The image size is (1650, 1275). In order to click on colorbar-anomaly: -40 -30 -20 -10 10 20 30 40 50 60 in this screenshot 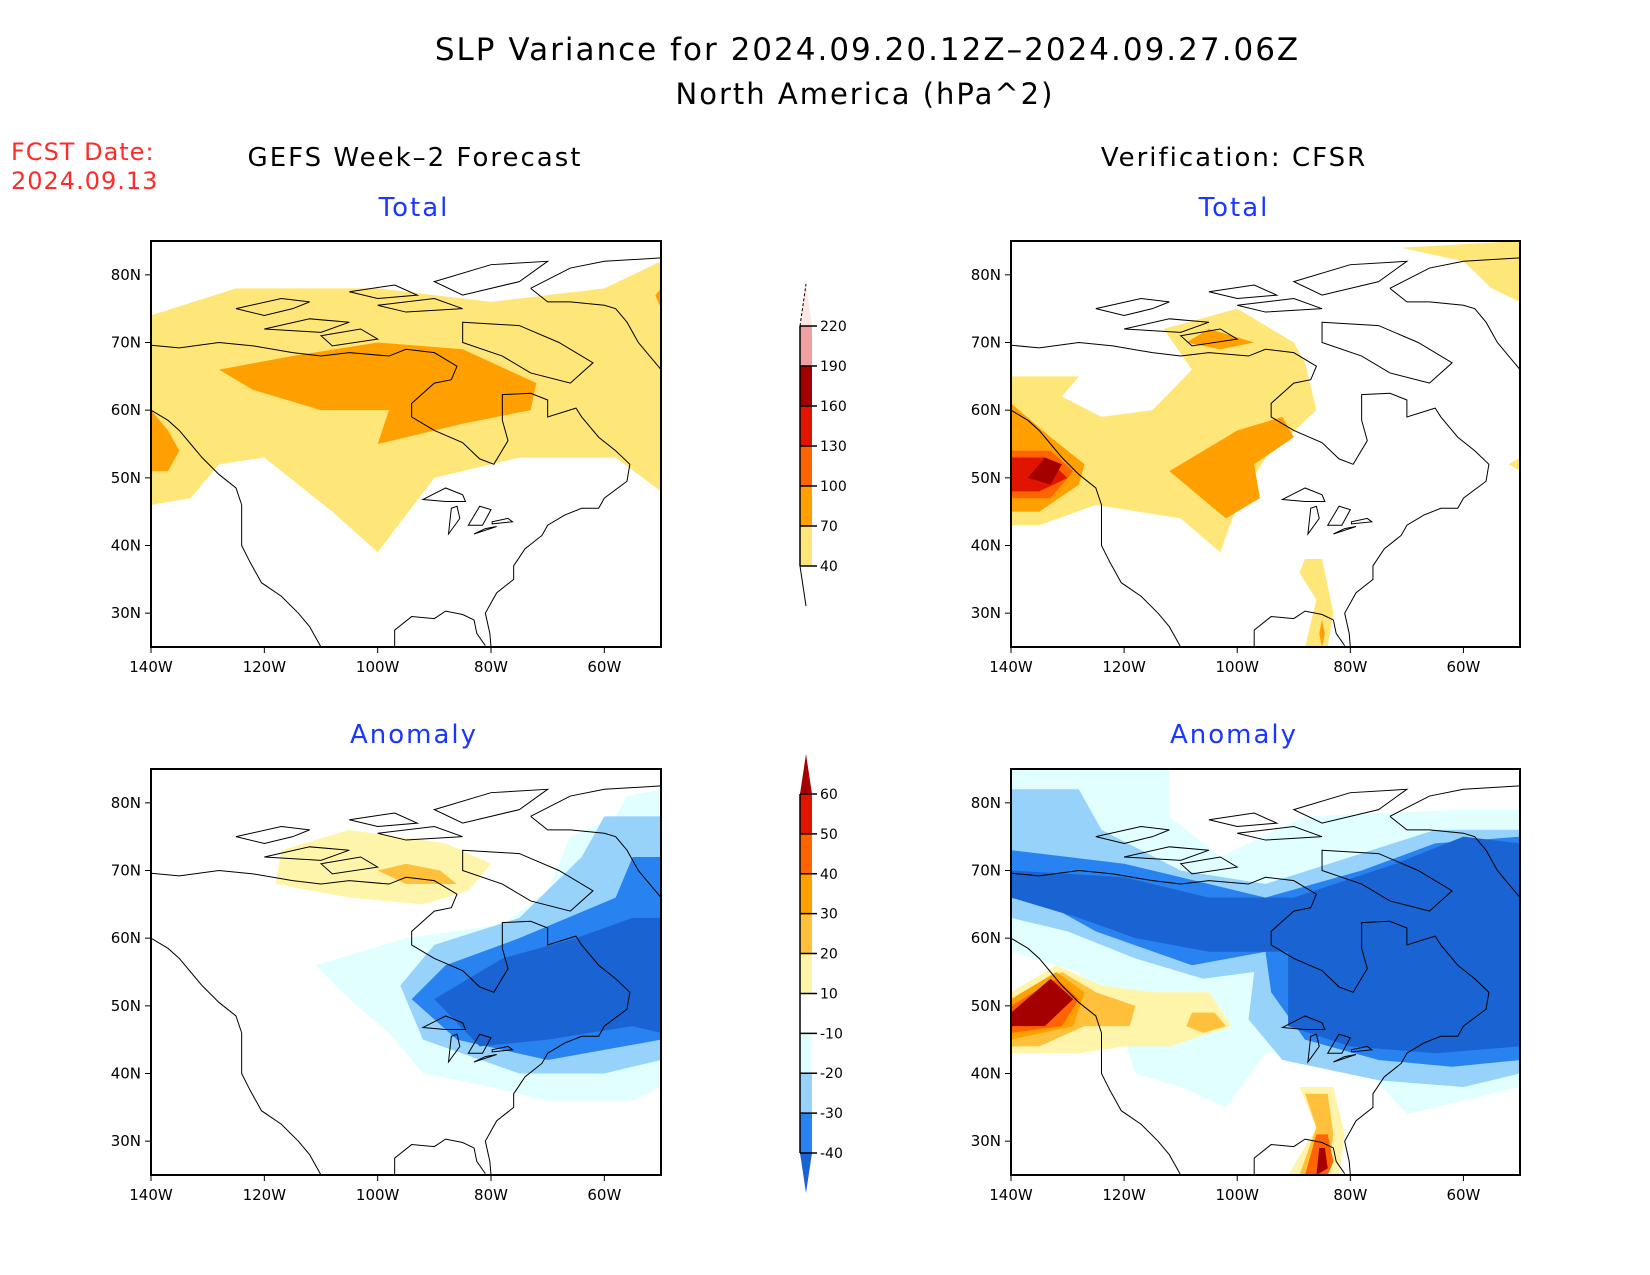, I will do `click(821, 973)`.